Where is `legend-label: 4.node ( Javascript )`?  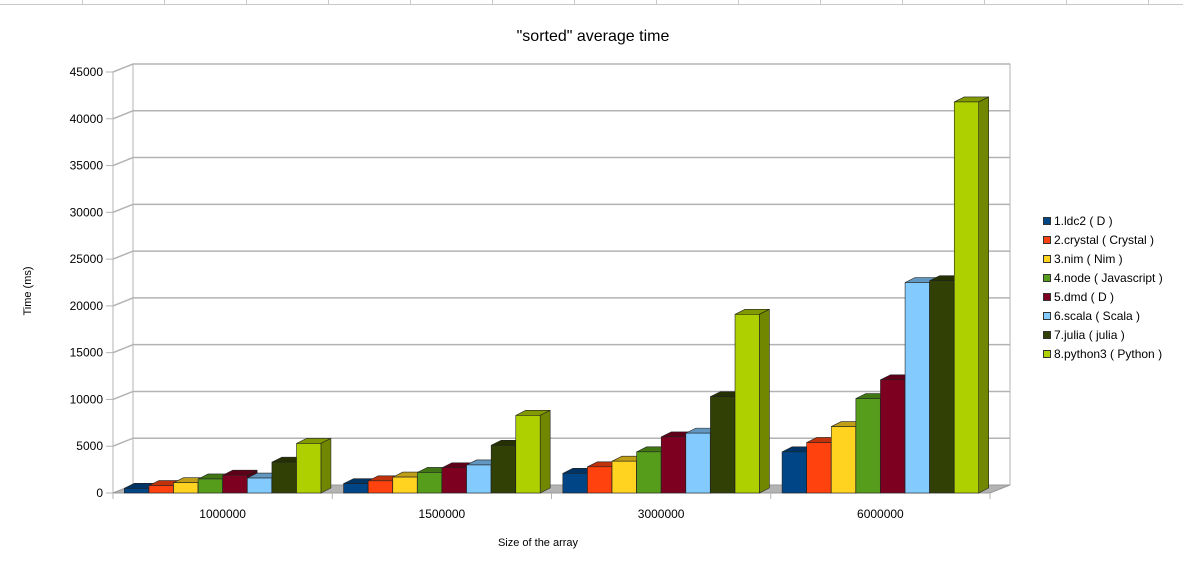 legend-label: 4.node ( Javascript ) is located at coordinates (1108, 277).